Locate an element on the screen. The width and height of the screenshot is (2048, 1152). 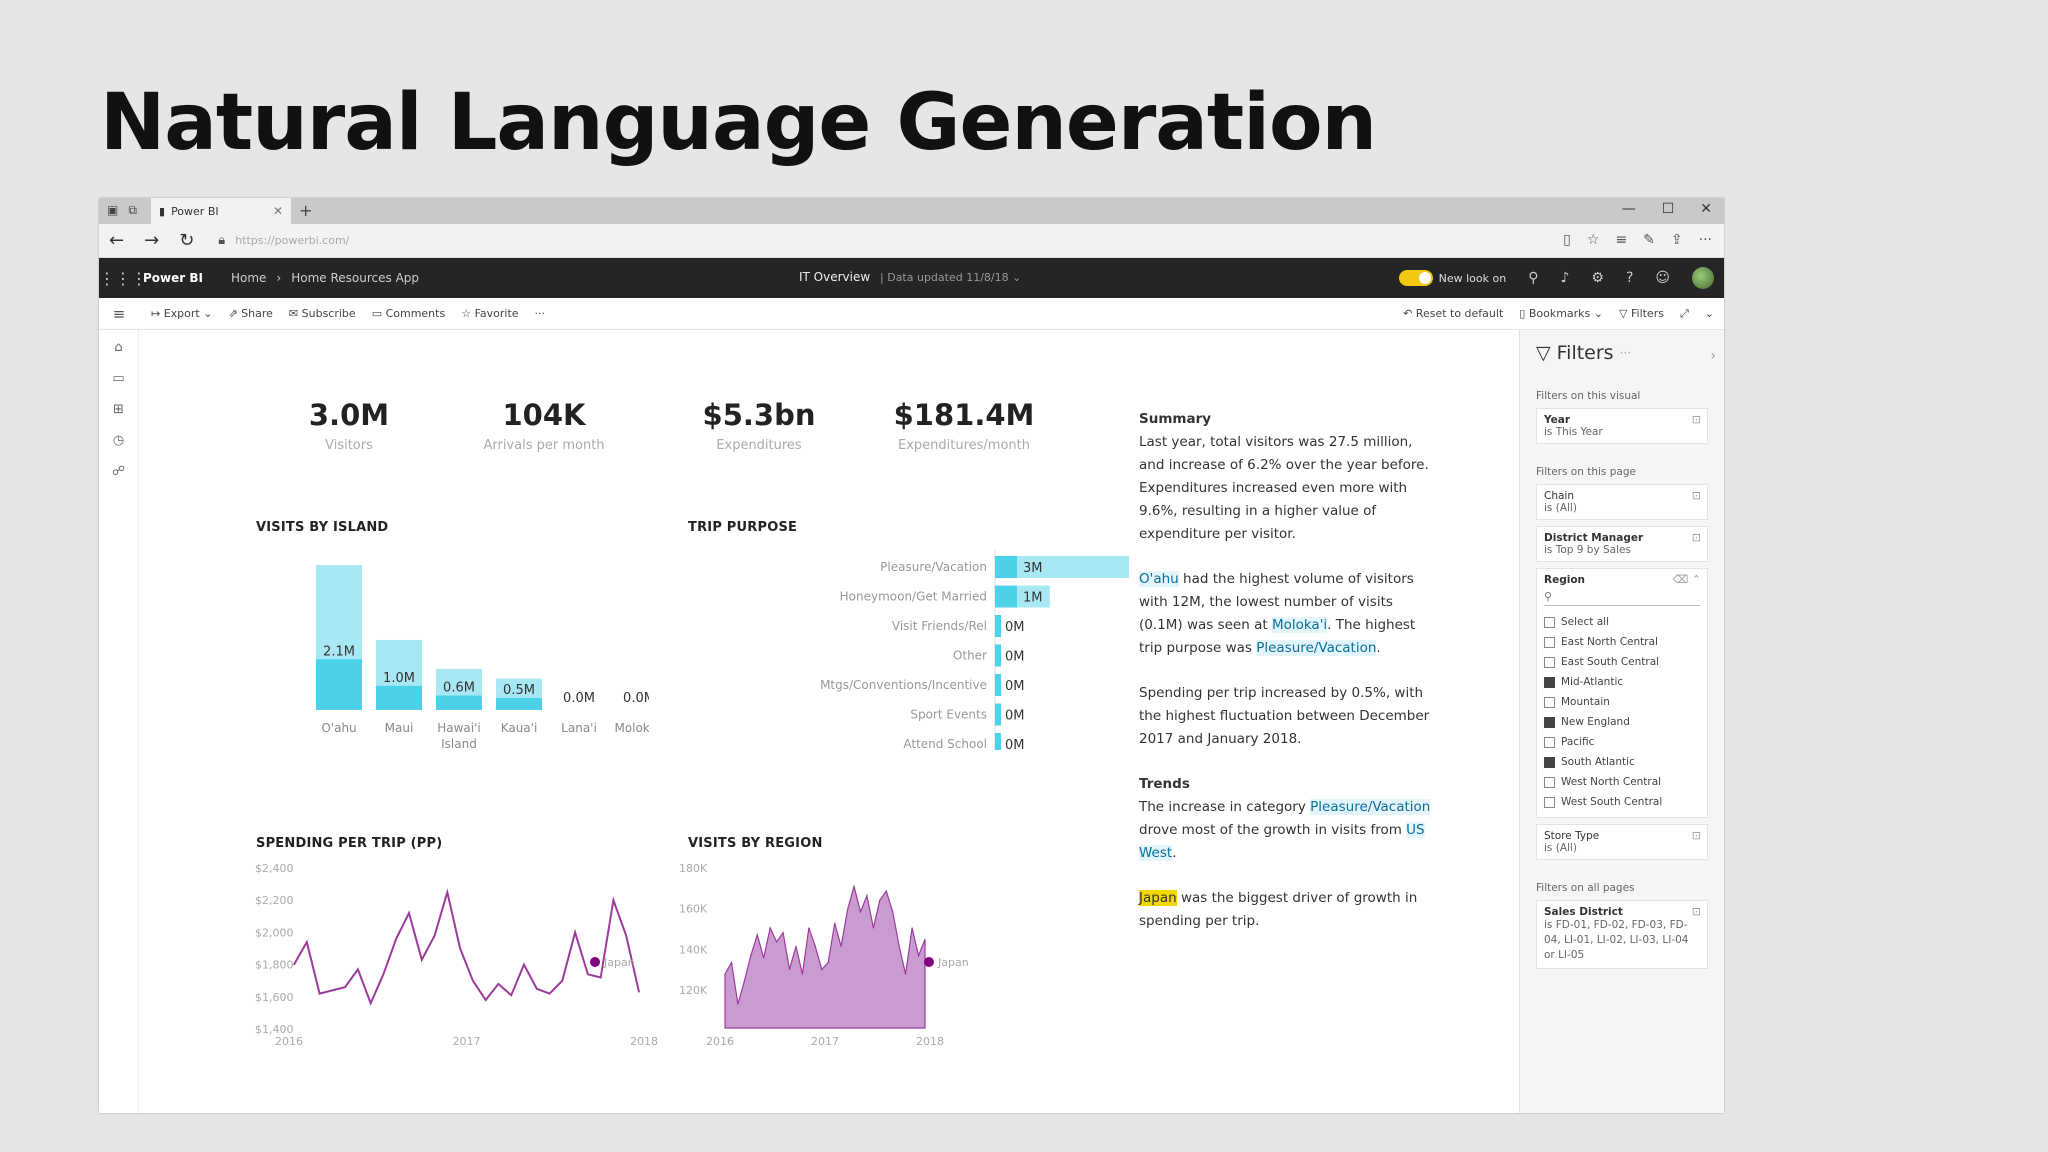
region-option: West South Central is located at coordinates (1622, 802).